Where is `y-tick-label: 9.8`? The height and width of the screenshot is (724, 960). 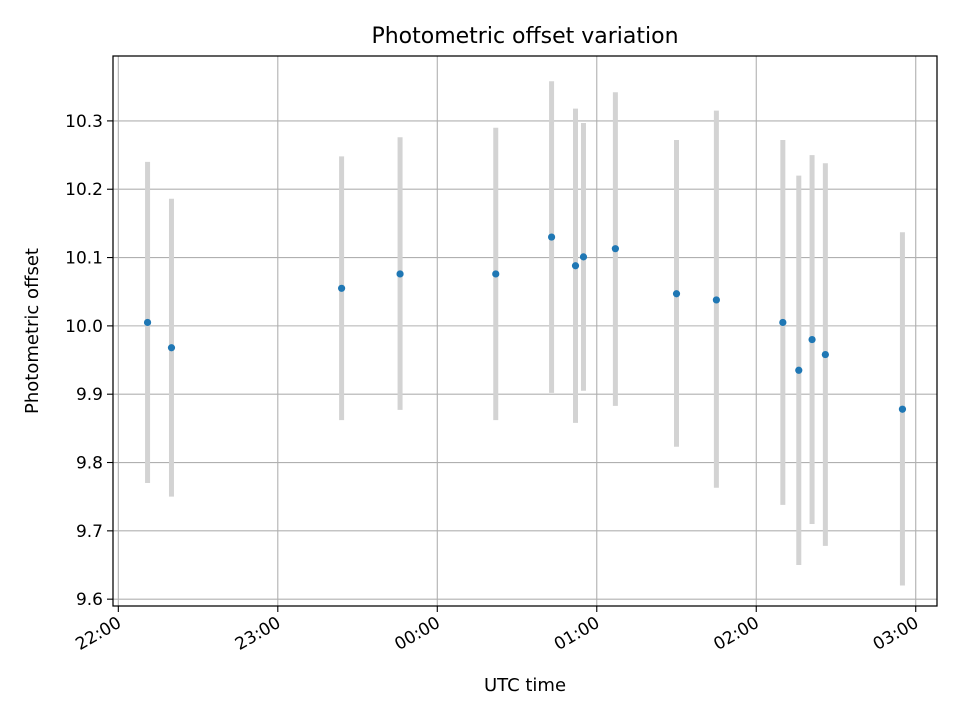 y-tick-label: 9.8 is located at coordinates (89, 464).